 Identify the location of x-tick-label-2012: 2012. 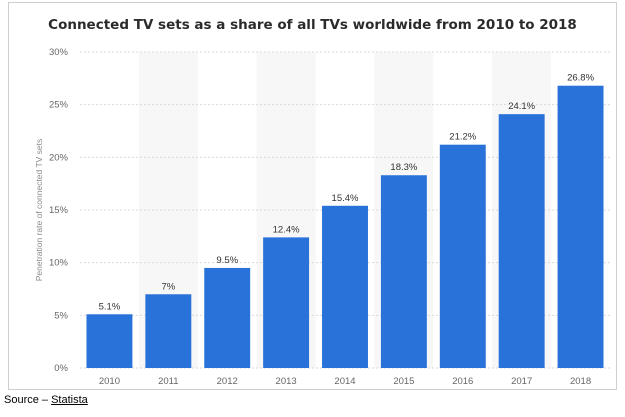
(227, 381).